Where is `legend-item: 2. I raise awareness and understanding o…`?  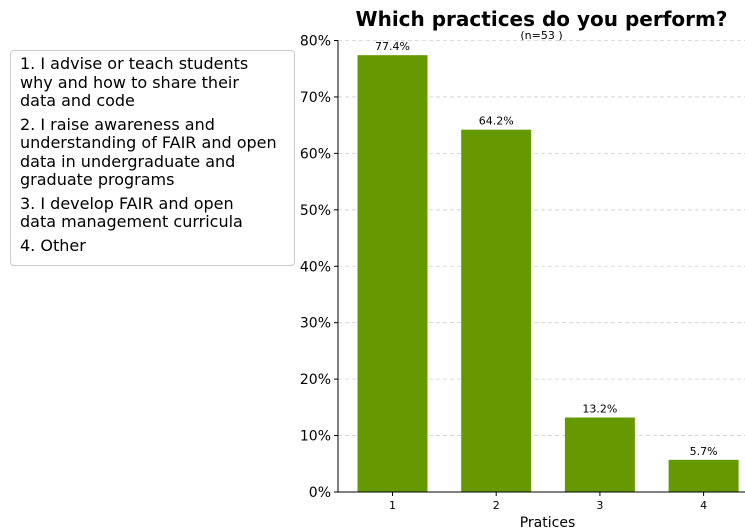 legend-item: 2. I raise awareness and understanding o… is located at coordinates (148, 151).